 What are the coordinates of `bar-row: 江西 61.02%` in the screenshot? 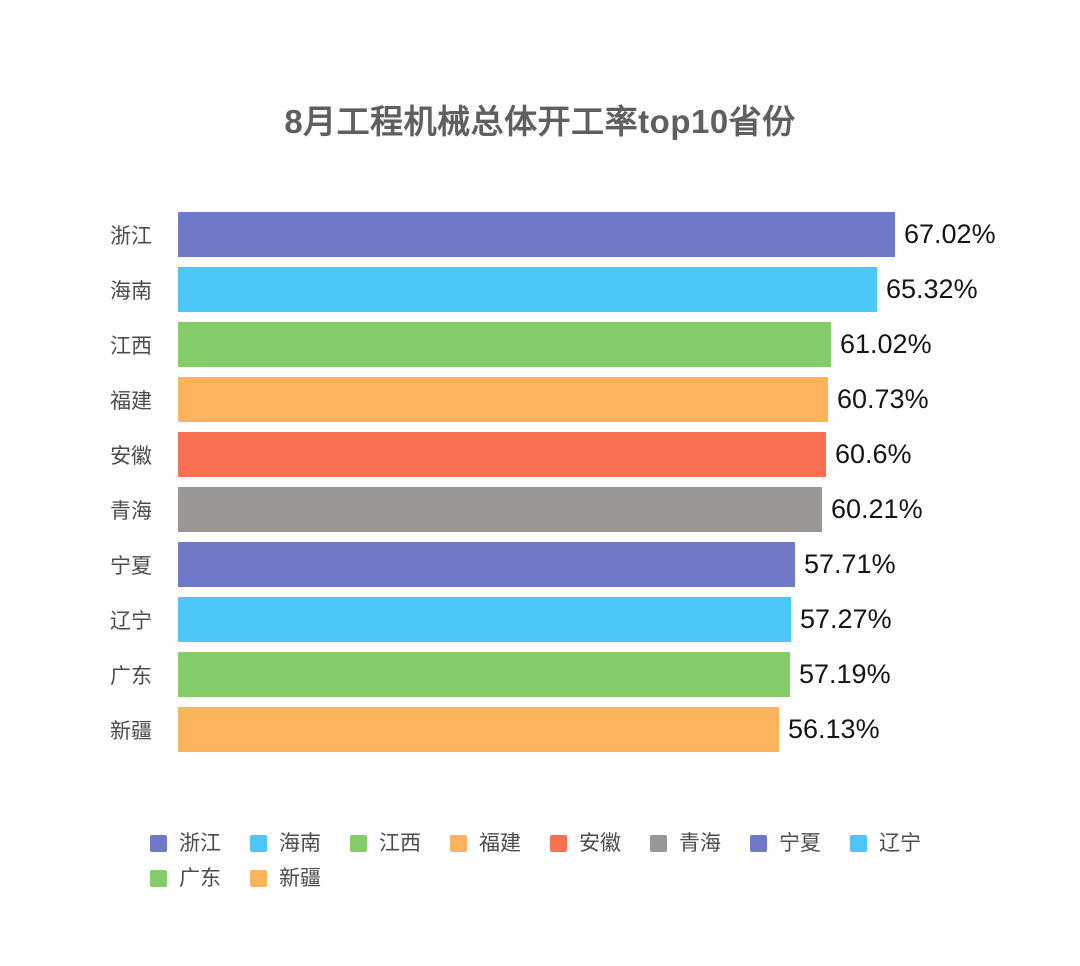 It's located at (540, 344).